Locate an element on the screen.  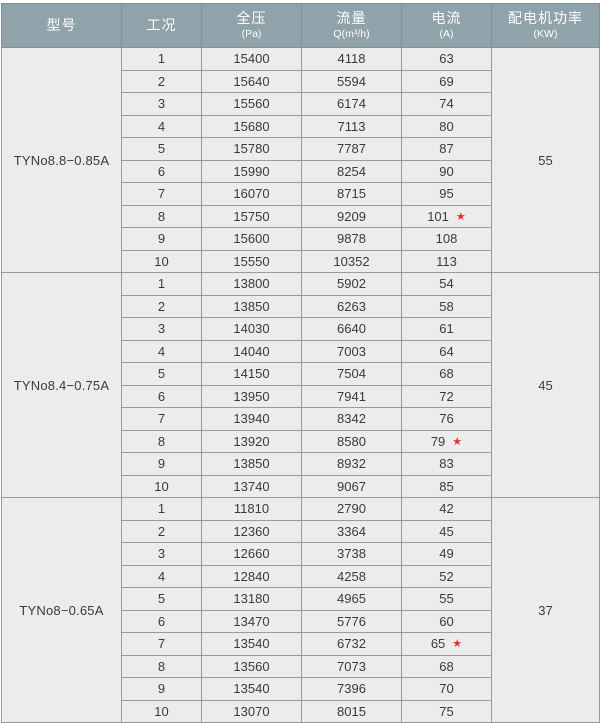
table-row: 8 15750 9209 101 ★ is located at coordinates (301, 216).